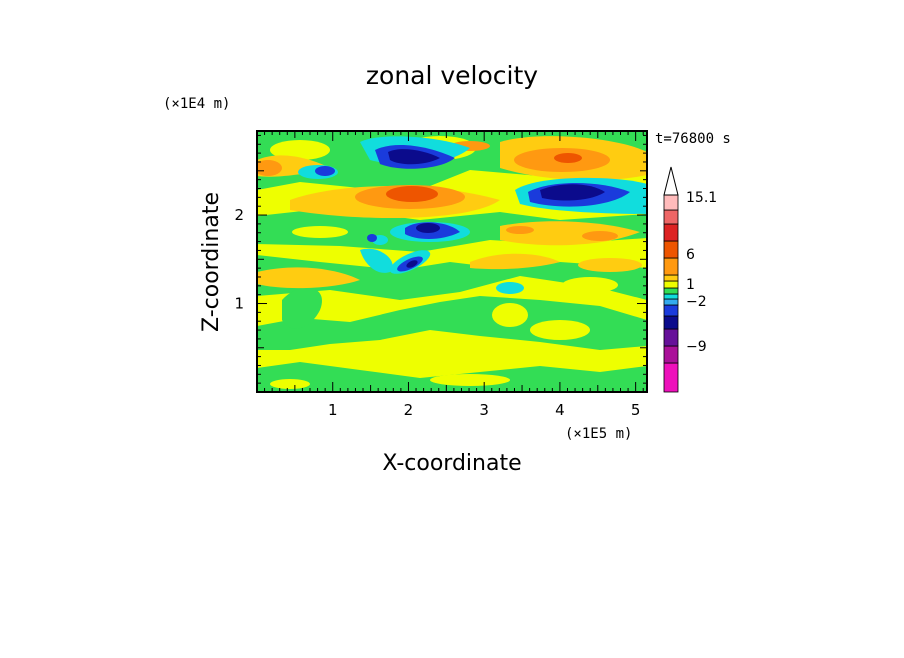  Describe the element at coordinates (696, 302) in the screenshot. I see `colorbar-label: −2` at that location.